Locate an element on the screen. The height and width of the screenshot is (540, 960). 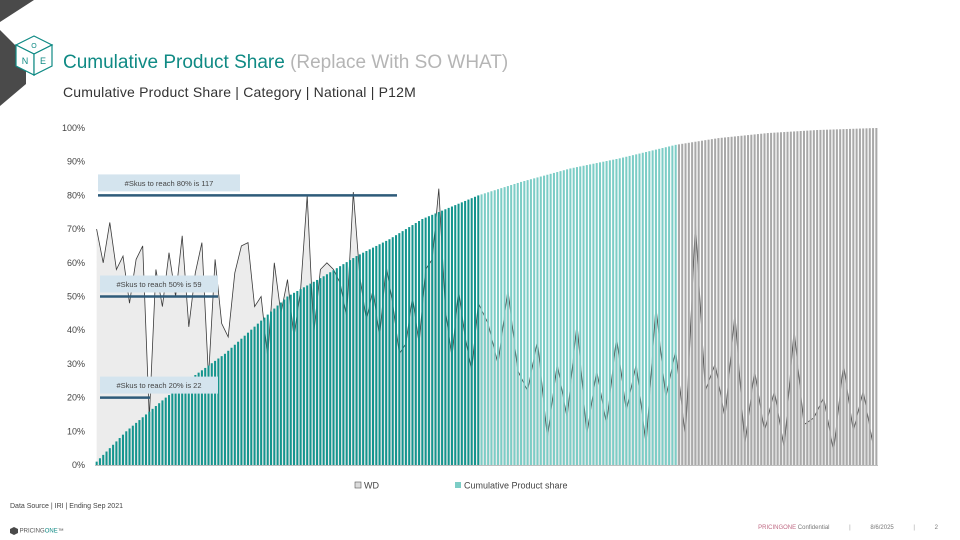
logo-side-wedge is located at coordinates (13, 68).